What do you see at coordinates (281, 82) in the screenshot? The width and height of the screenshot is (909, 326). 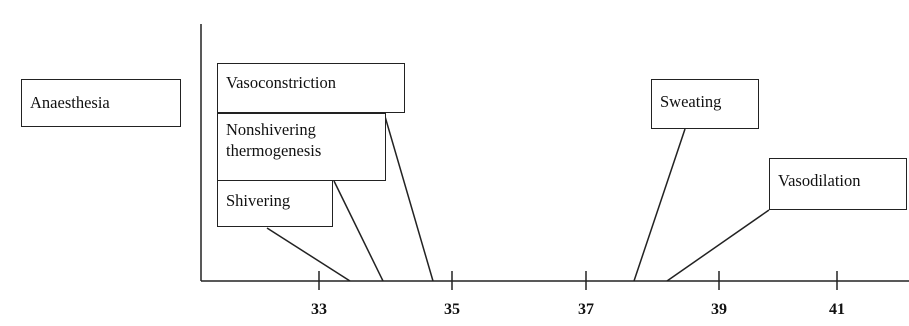 I see `vasoconstriction-label: Vasoconstriction` at bounding box center [281, 82].